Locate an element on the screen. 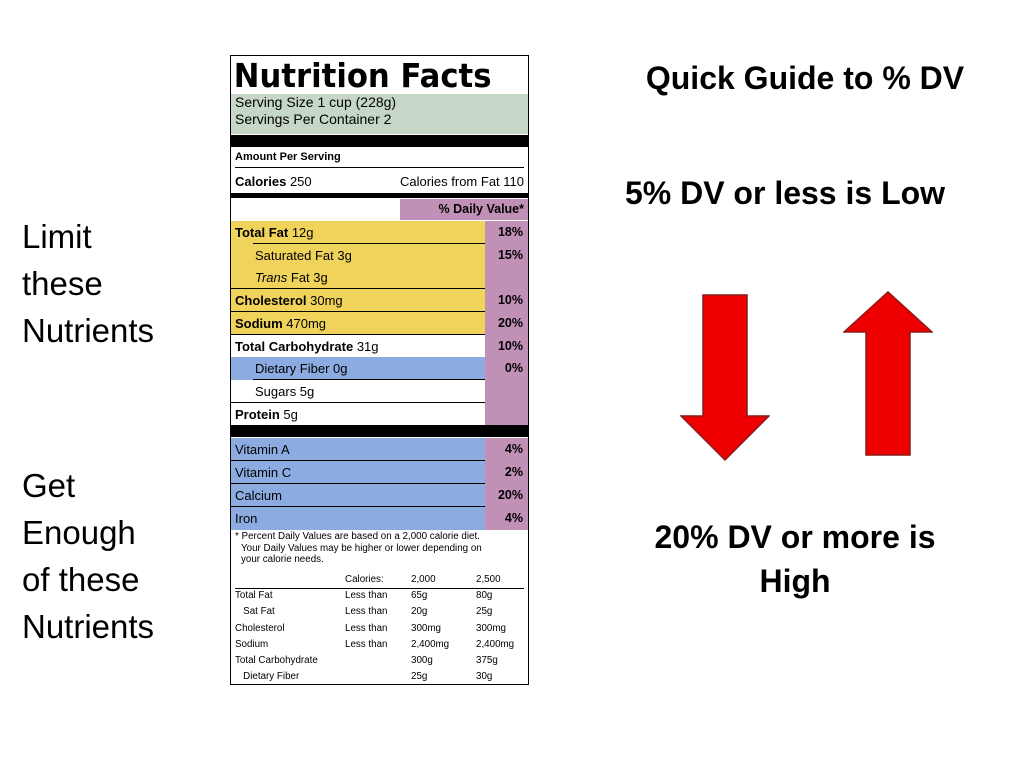 The height and width of the screenshot is (768, 1024). vitamin-row: Iron 4% is located at coordinates (379, 518).